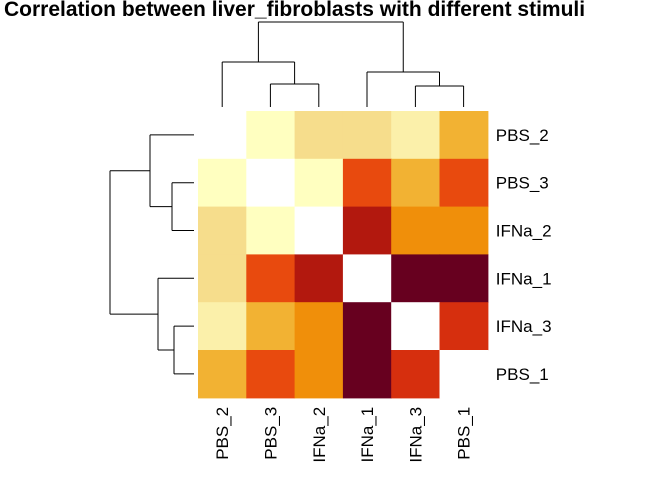 The image size is (672, 480). What do you see at coordinates (319, 435) in the screenshot?
I see `column-label: IFNa_2` at bounding box center [319, 435].